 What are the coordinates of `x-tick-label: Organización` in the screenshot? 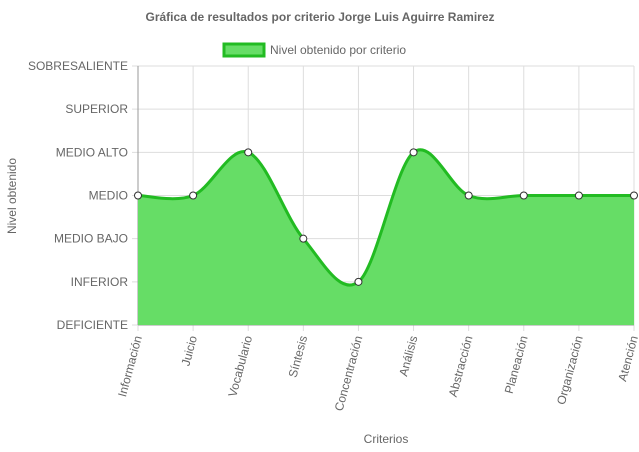 It's located at (570, 370).